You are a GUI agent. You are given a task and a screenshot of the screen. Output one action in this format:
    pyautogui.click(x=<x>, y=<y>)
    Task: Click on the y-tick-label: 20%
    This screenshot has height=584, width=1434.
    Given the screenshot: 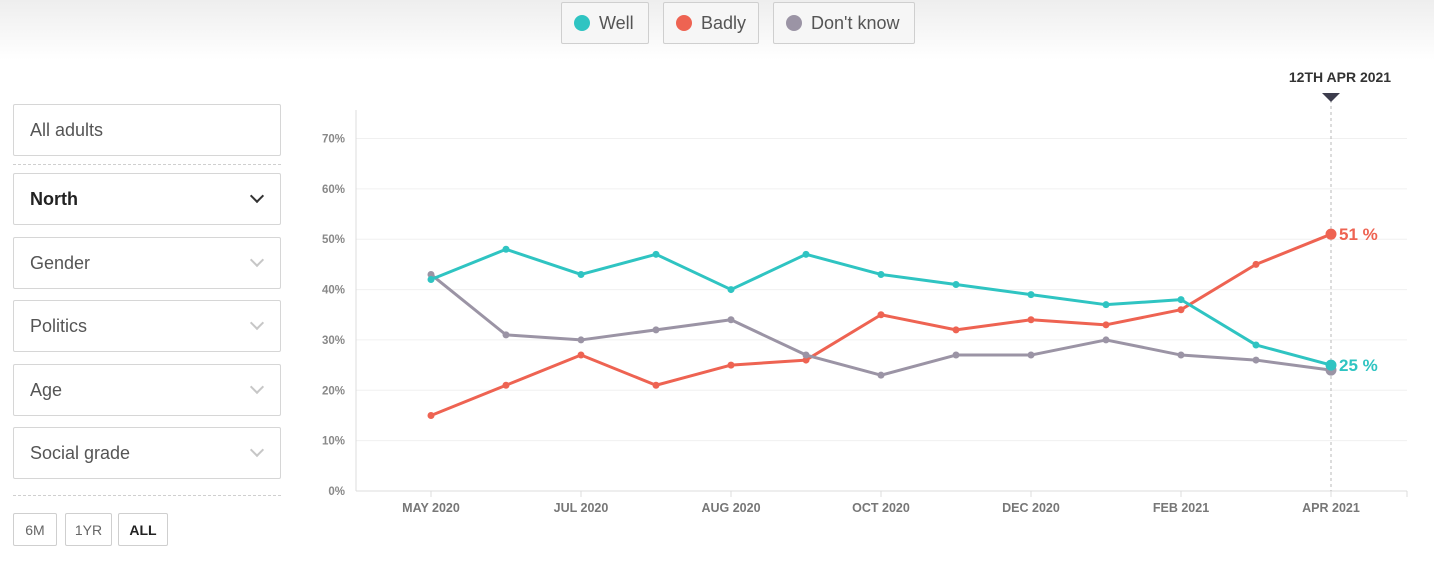 What is the action you would take?
    pyautogui.click(x=333, y=391)
    